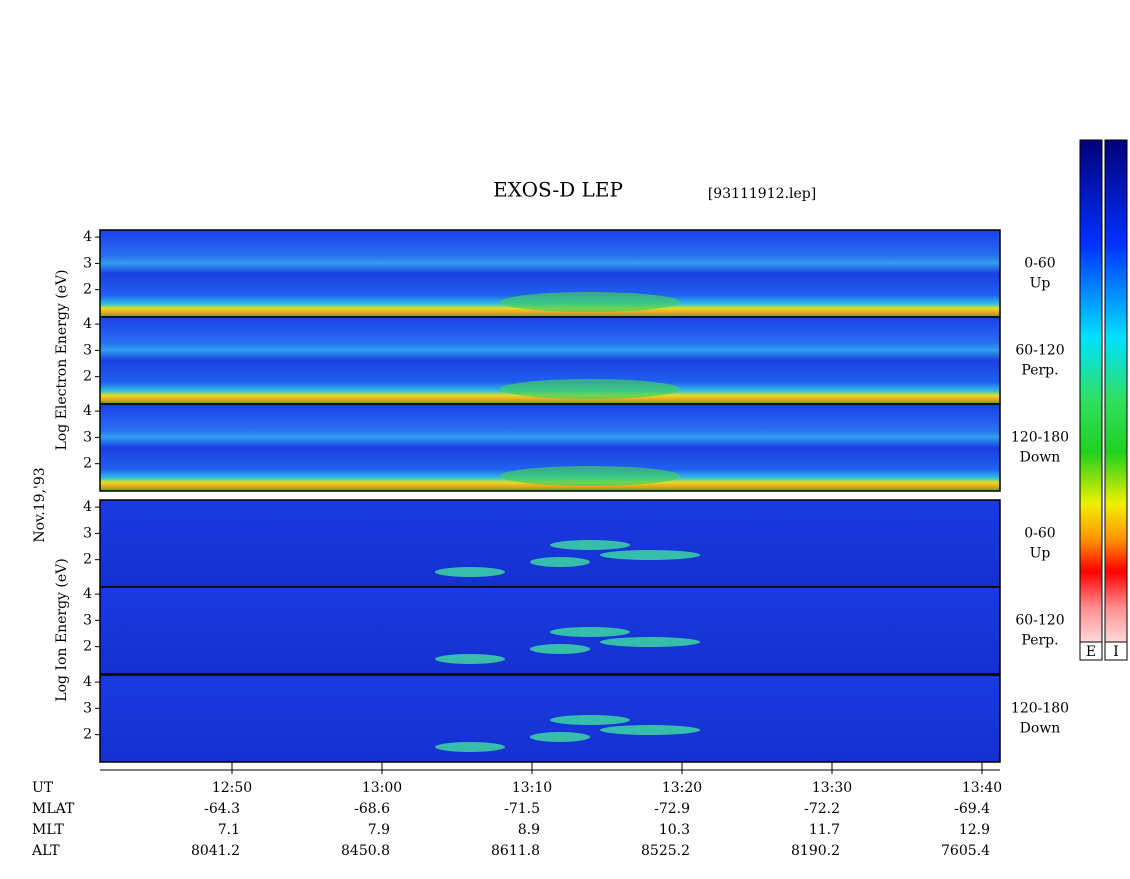 The height and width of the screenshot is (879, 1130). I want to click on ephemeris-value: 8.9, so click(529, 830).